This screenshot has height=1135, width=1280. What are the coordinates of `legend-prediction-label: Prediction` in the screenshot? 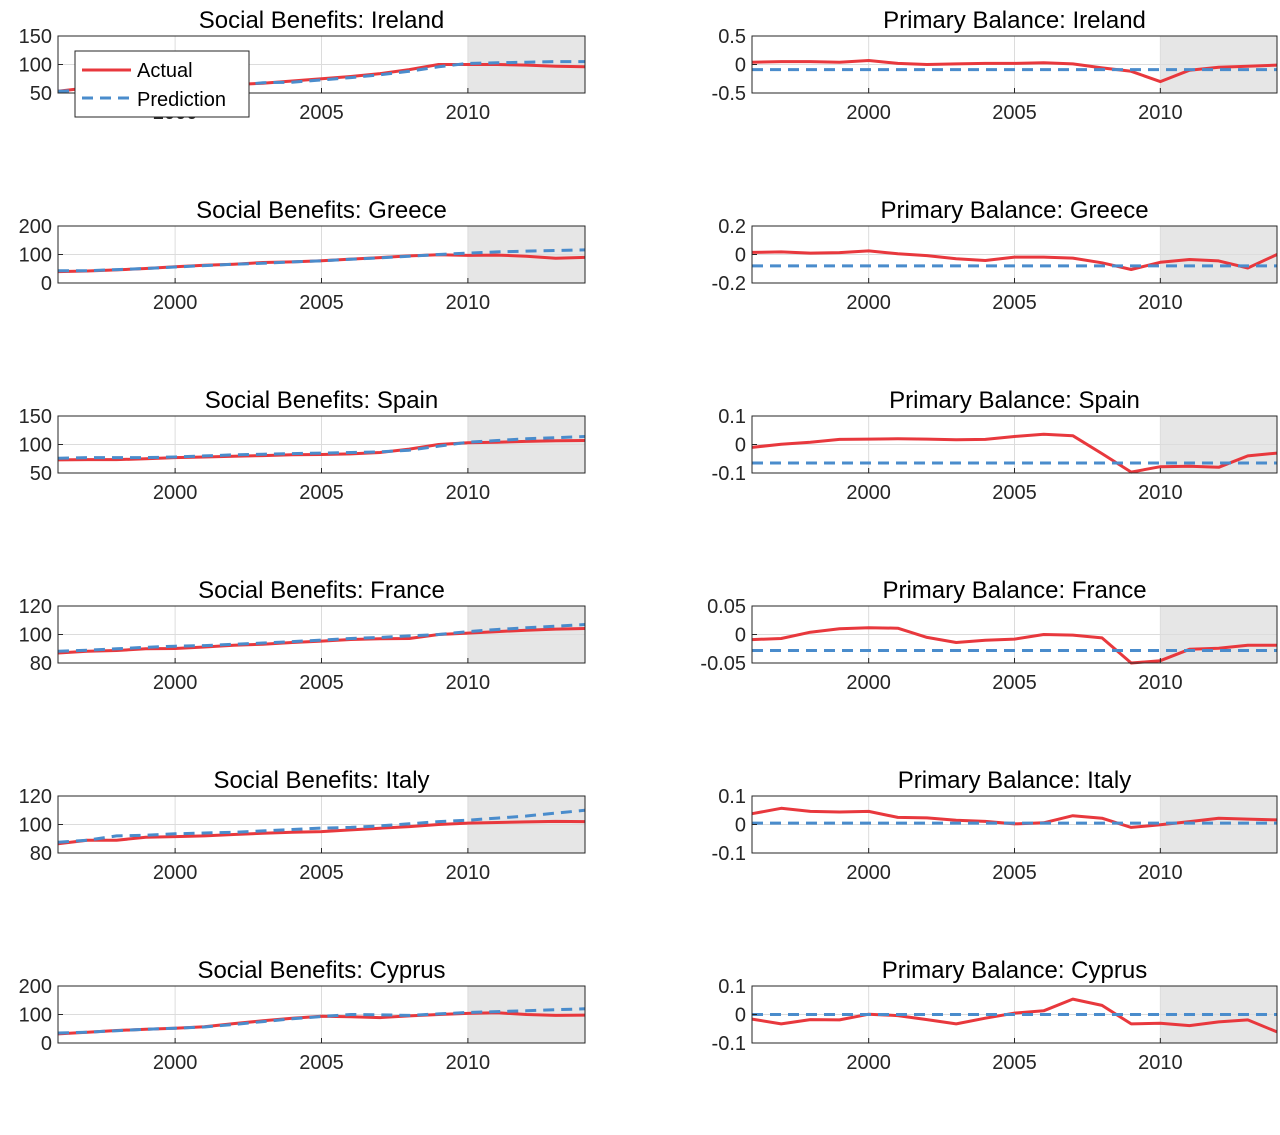 It's located at (181, 100).